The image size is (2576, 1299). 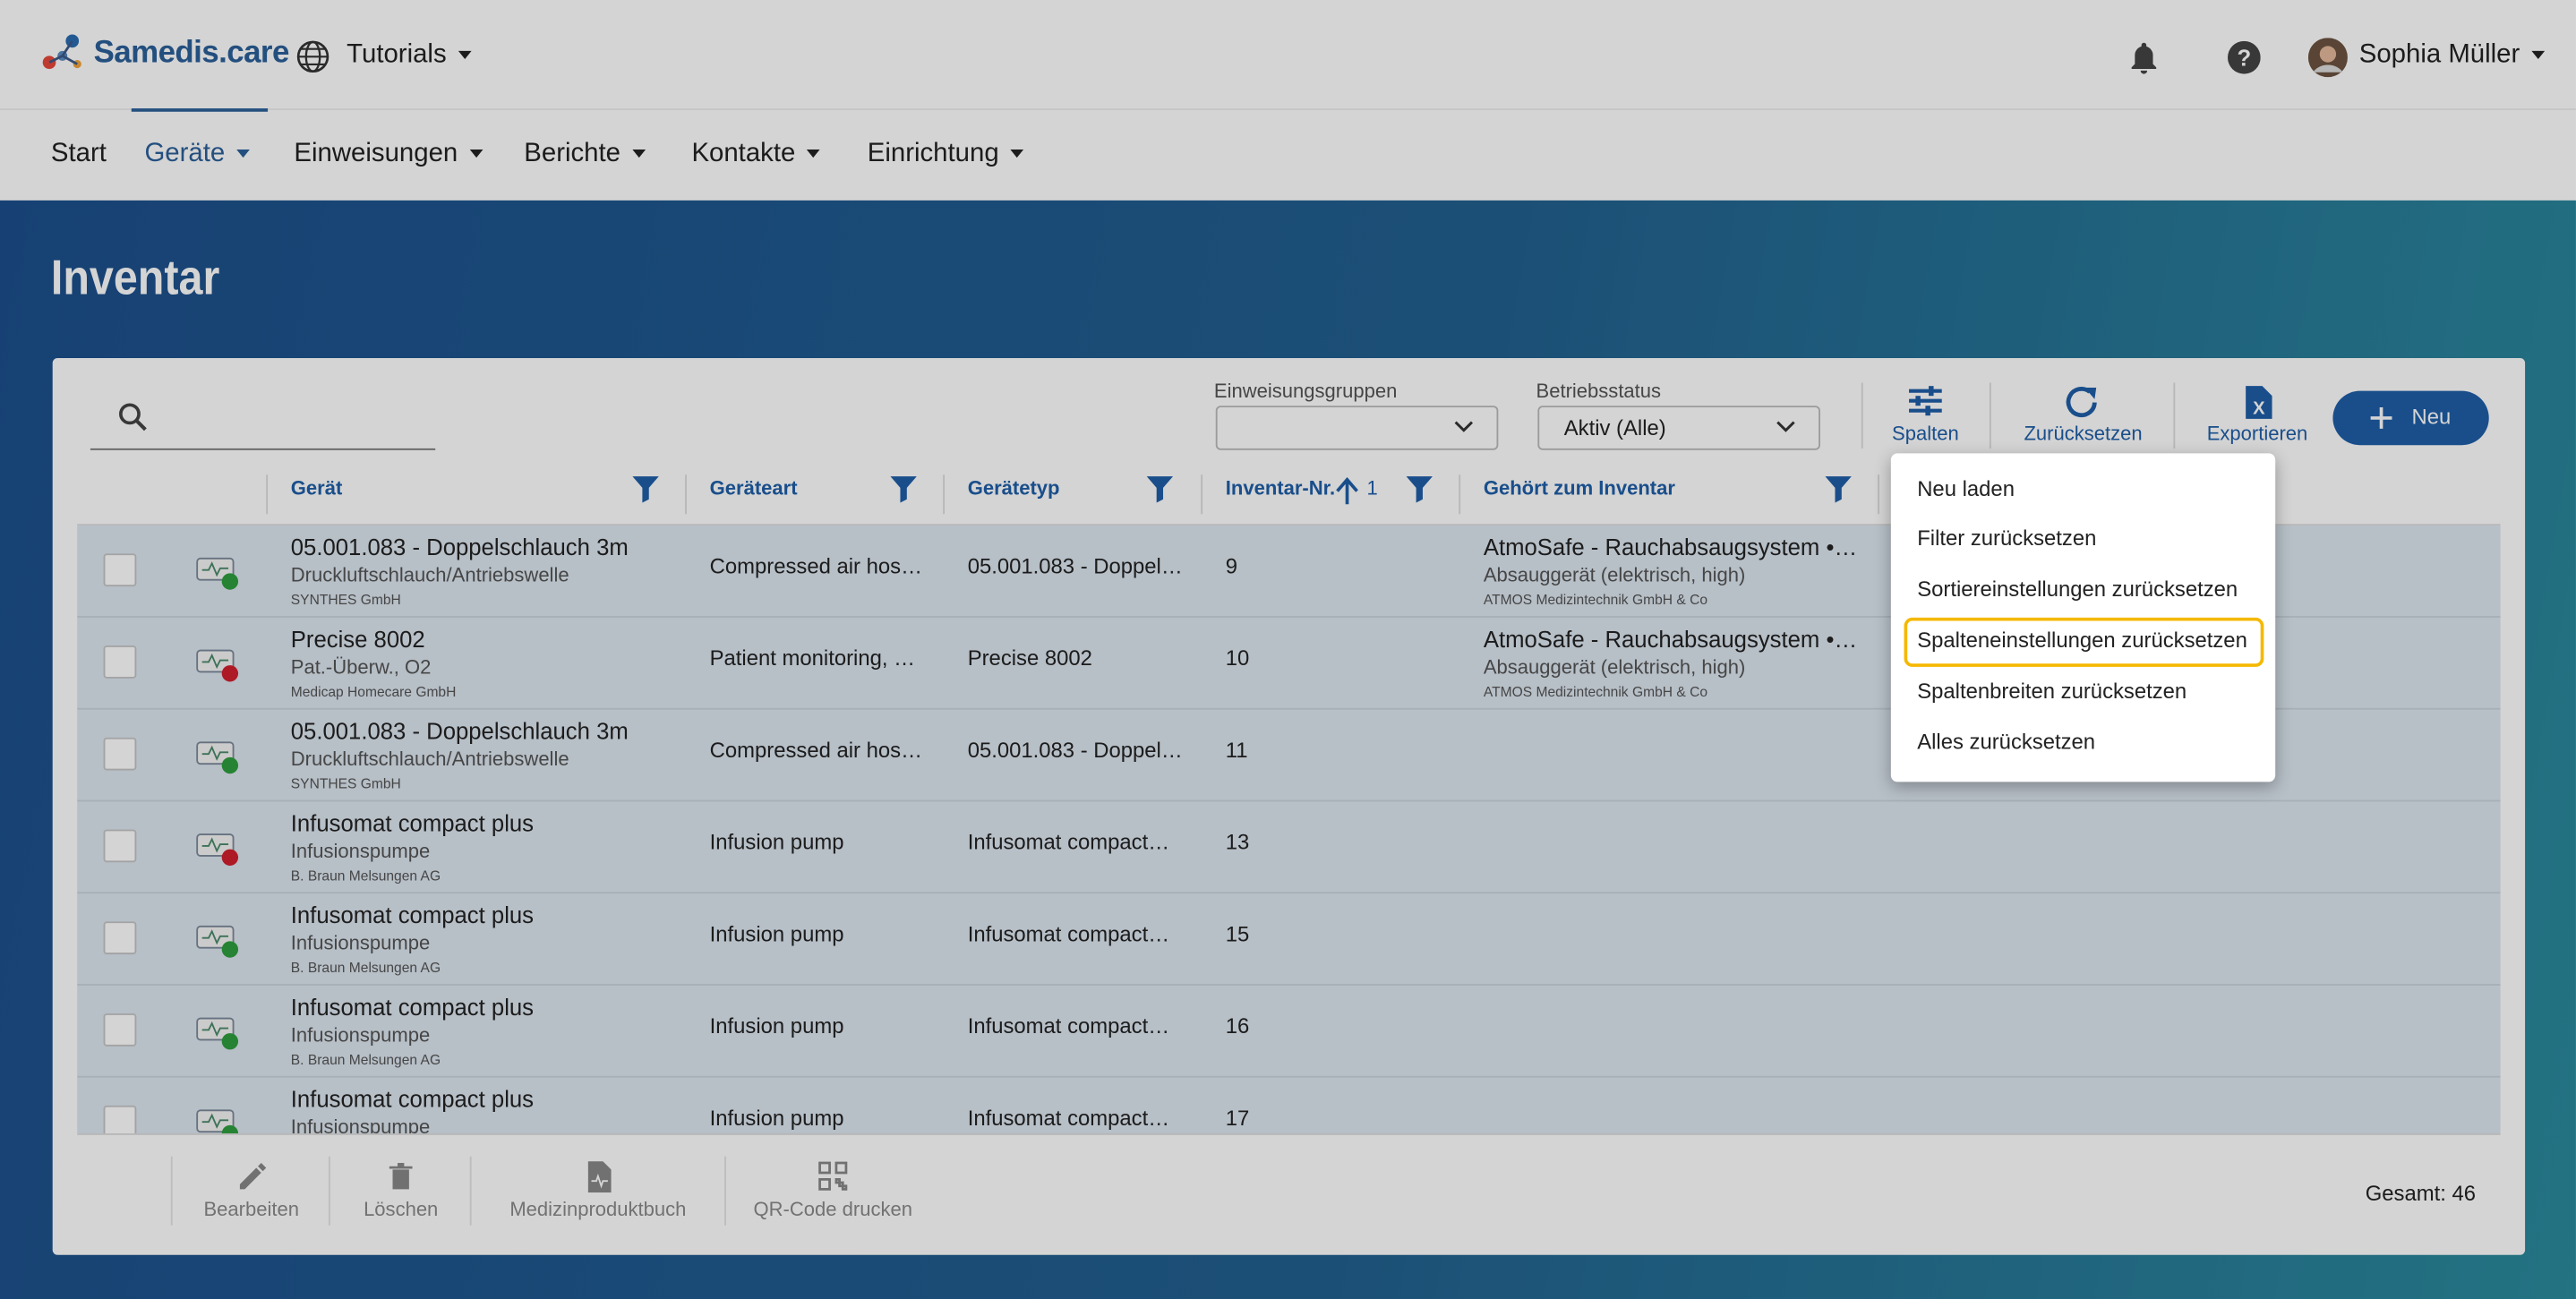 I want to click on nav-bar, so click(x=1288, y=154).